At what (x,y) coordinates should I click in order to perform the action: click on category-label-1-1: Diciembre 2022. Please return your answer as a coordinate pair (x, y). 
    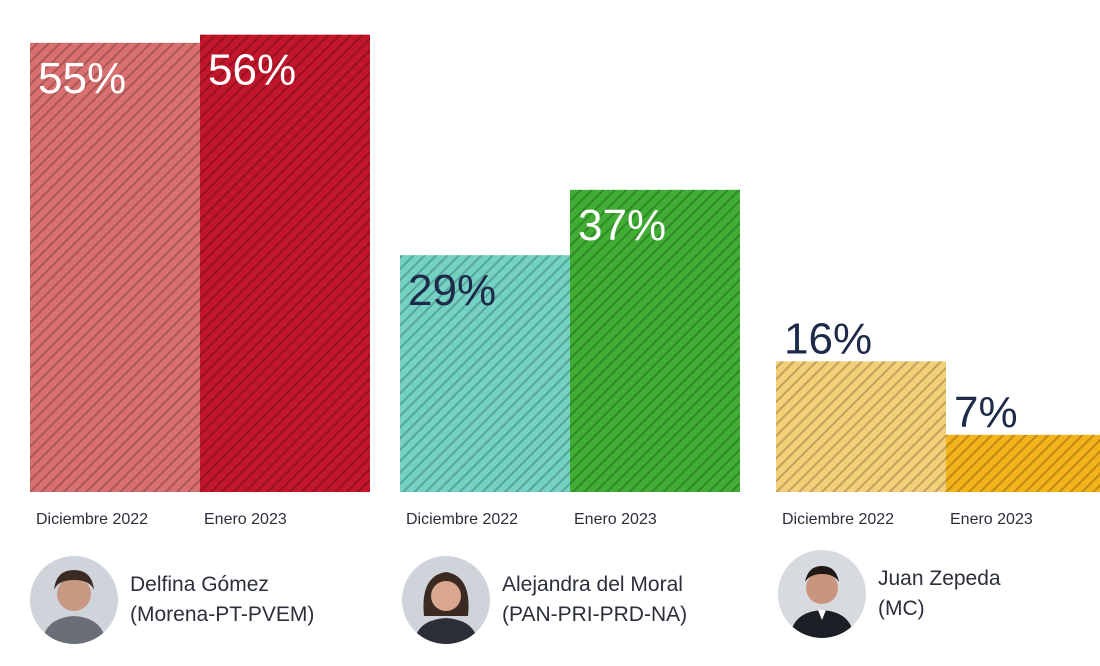
    Looking at the image, I should click on (92, 519).